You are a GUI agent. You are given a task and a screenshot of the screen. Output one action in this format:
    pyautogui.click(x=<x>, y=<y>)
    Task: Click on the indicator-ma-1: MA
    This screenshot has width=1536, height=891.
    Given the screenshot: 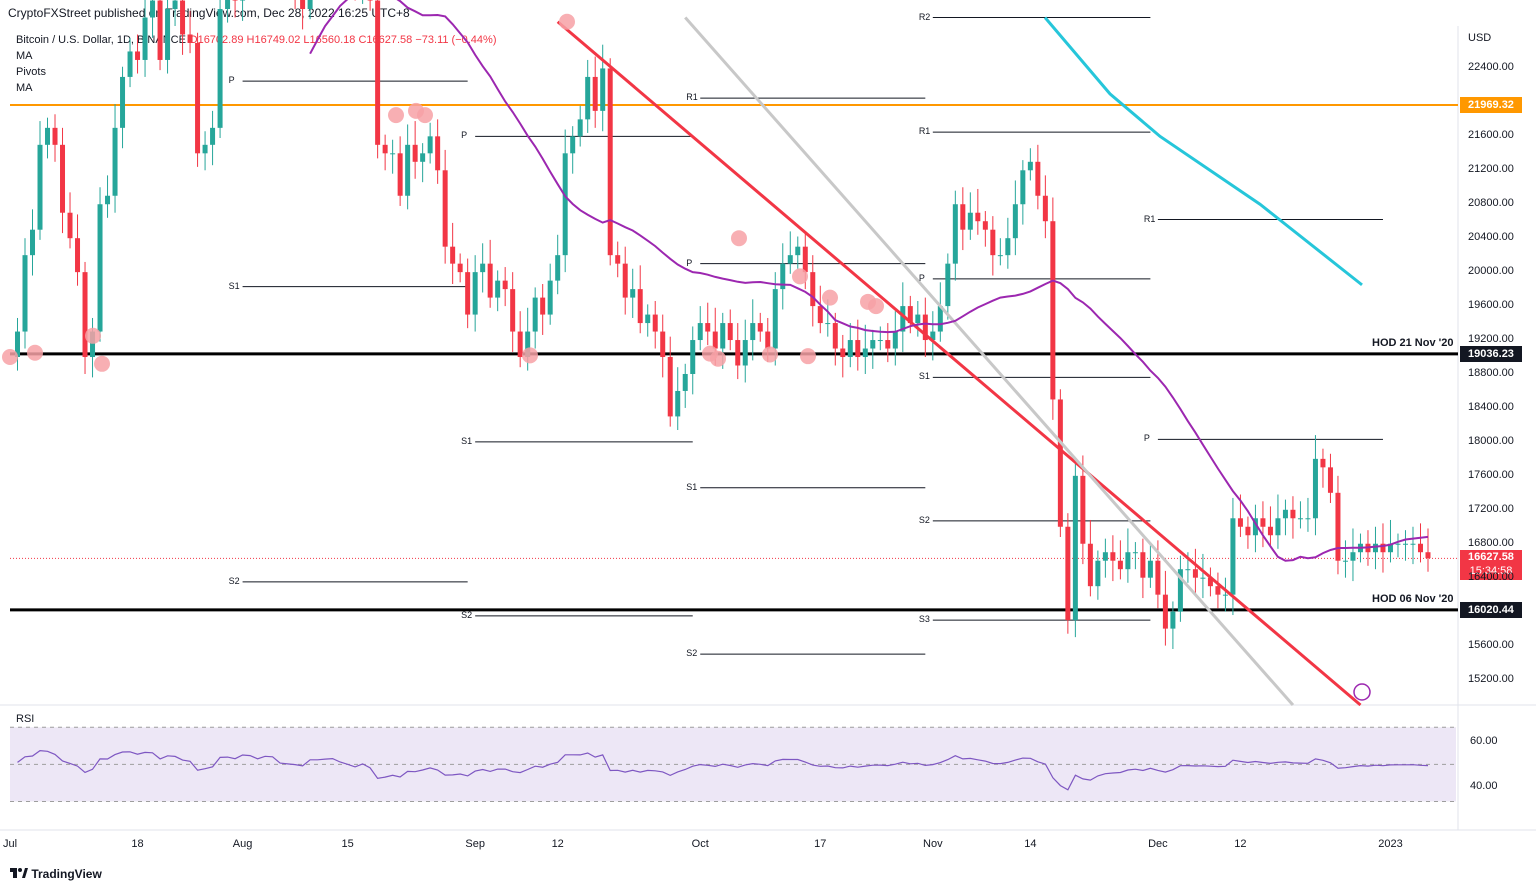 What is the action you would take?
    pyautogui.click(x=24, y=56)
    